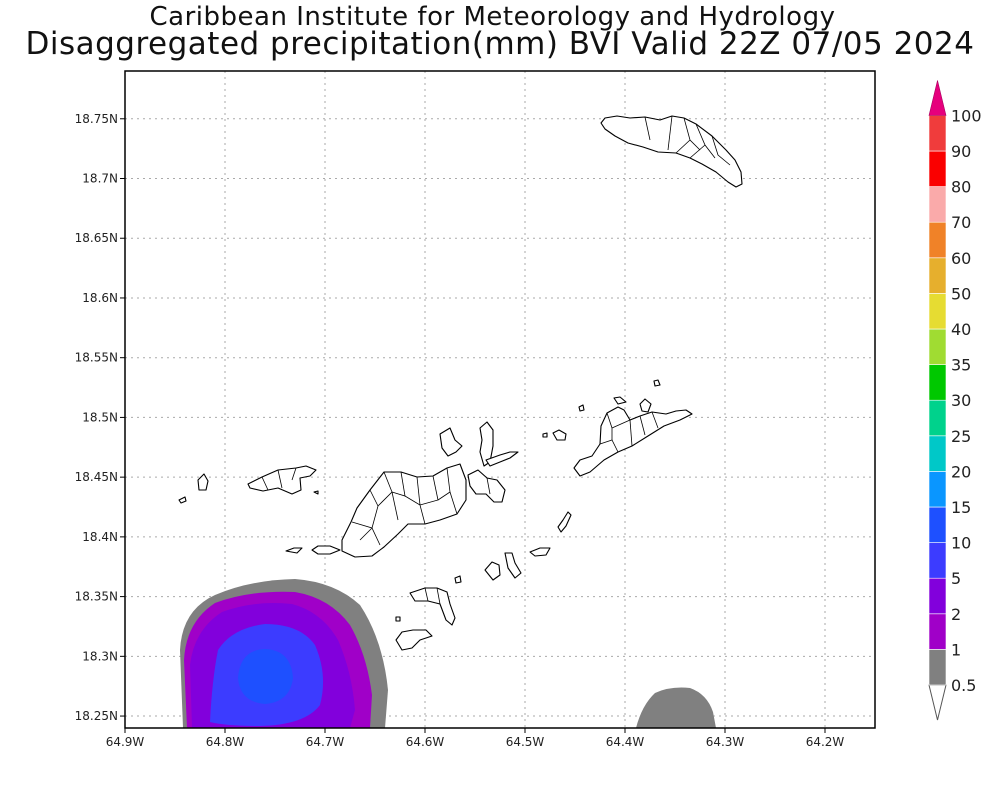  Describe the element at coordinates (961, 400) in the screenshot. I see `colorbar-label: 30` at that location.